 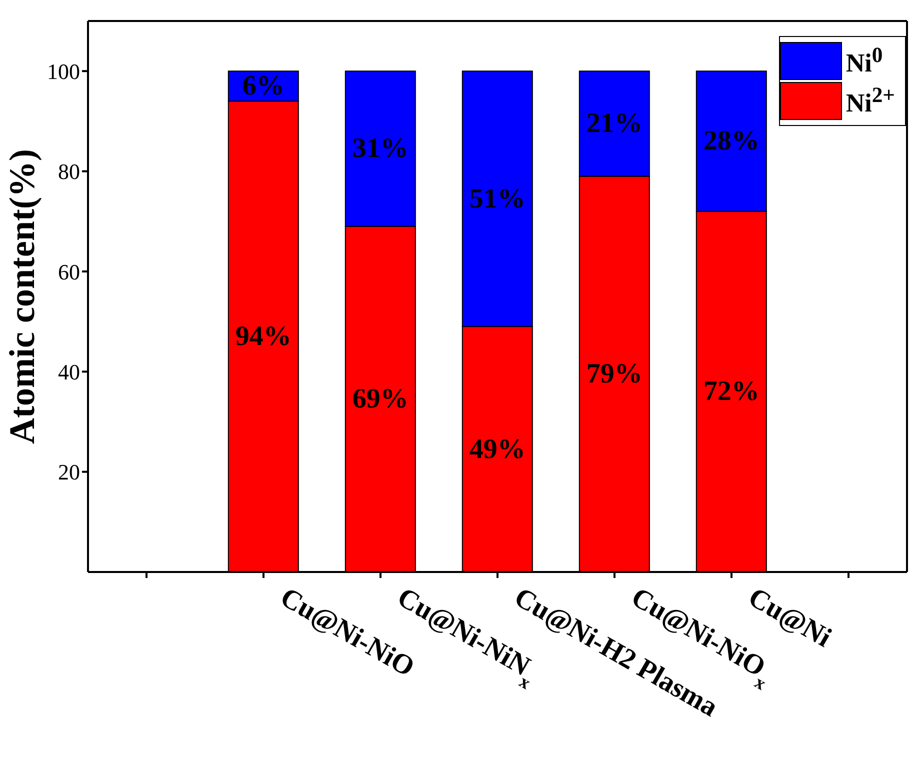 I want to click on y-tick-label: 40, so click(x=69, y=371).